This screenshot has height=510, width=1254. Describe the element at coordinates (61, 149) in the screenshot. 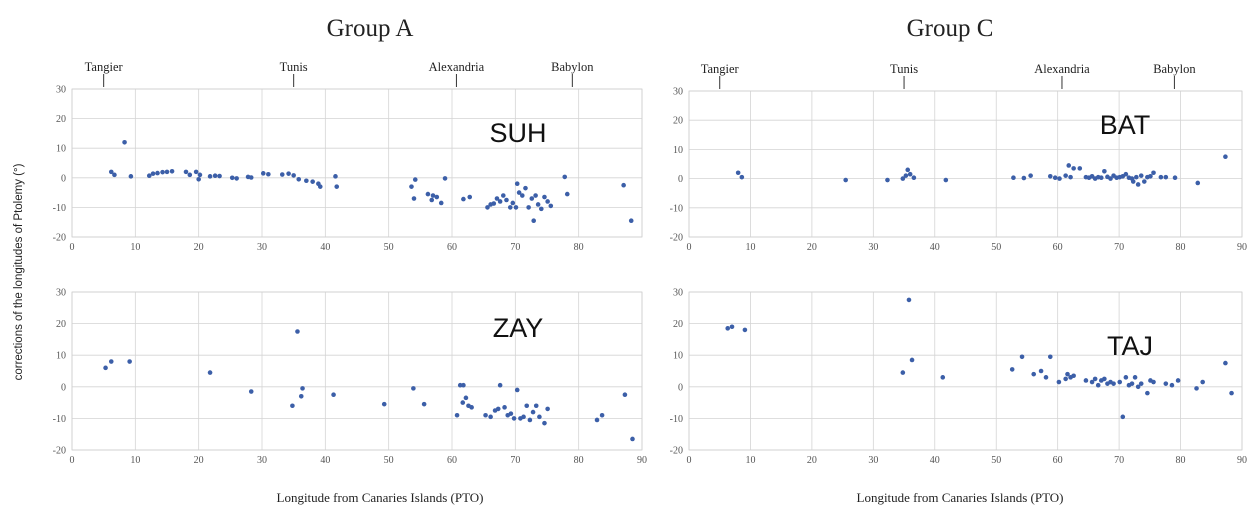

I see `y-tick-label: 10` at that location.